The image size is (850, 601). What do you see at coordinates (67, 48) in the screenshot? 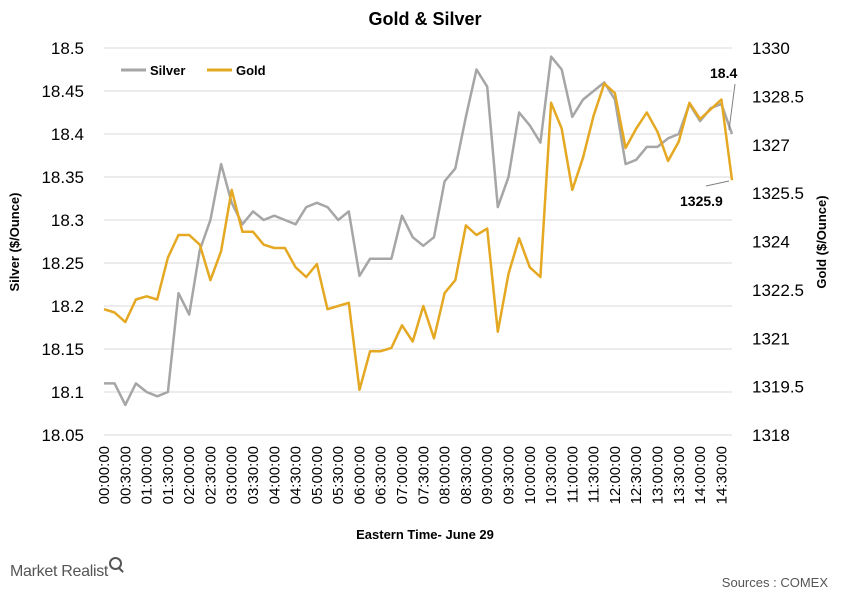
I see `left-tick-label: 18.5` at bounding box center [67, 48].